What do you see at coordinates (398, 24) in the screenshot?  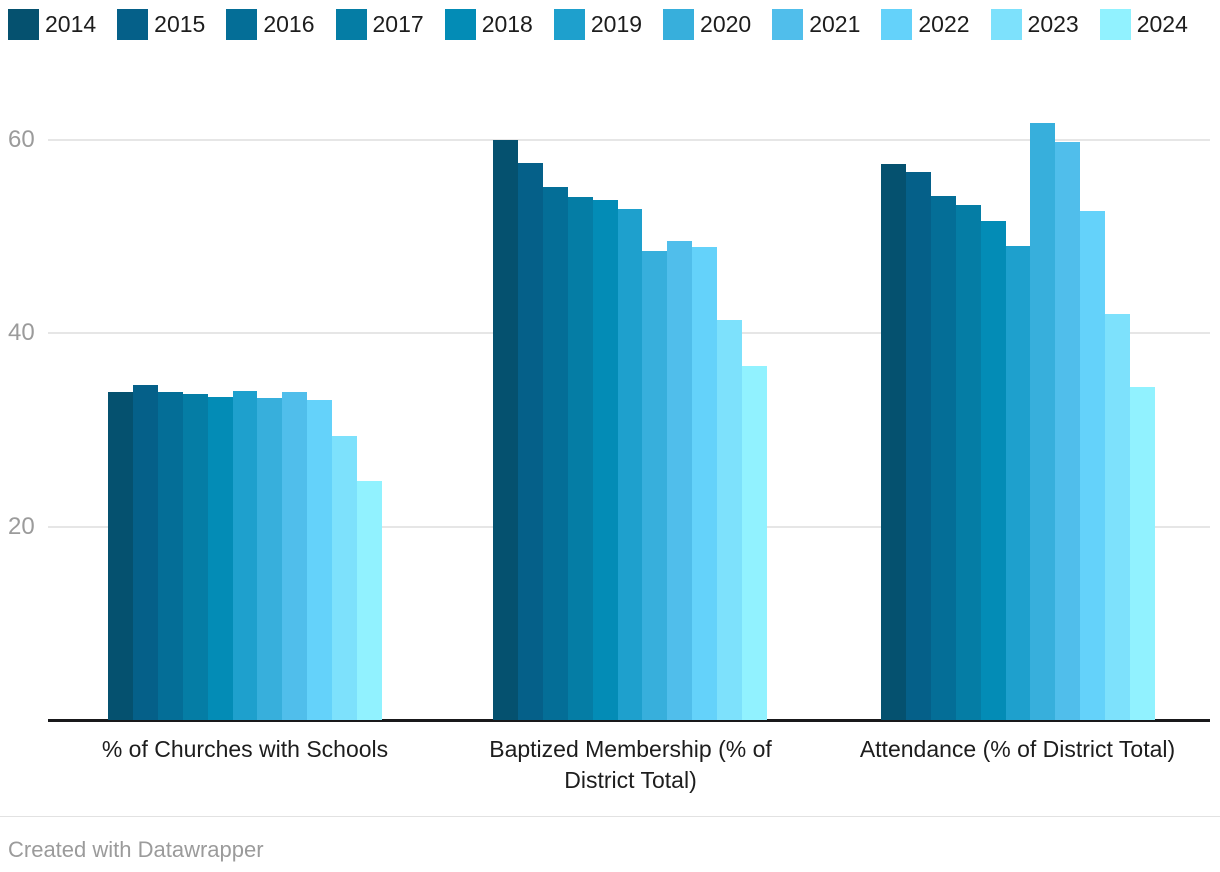 I see `legend-label: 2017` at bounding box center [398, 24].